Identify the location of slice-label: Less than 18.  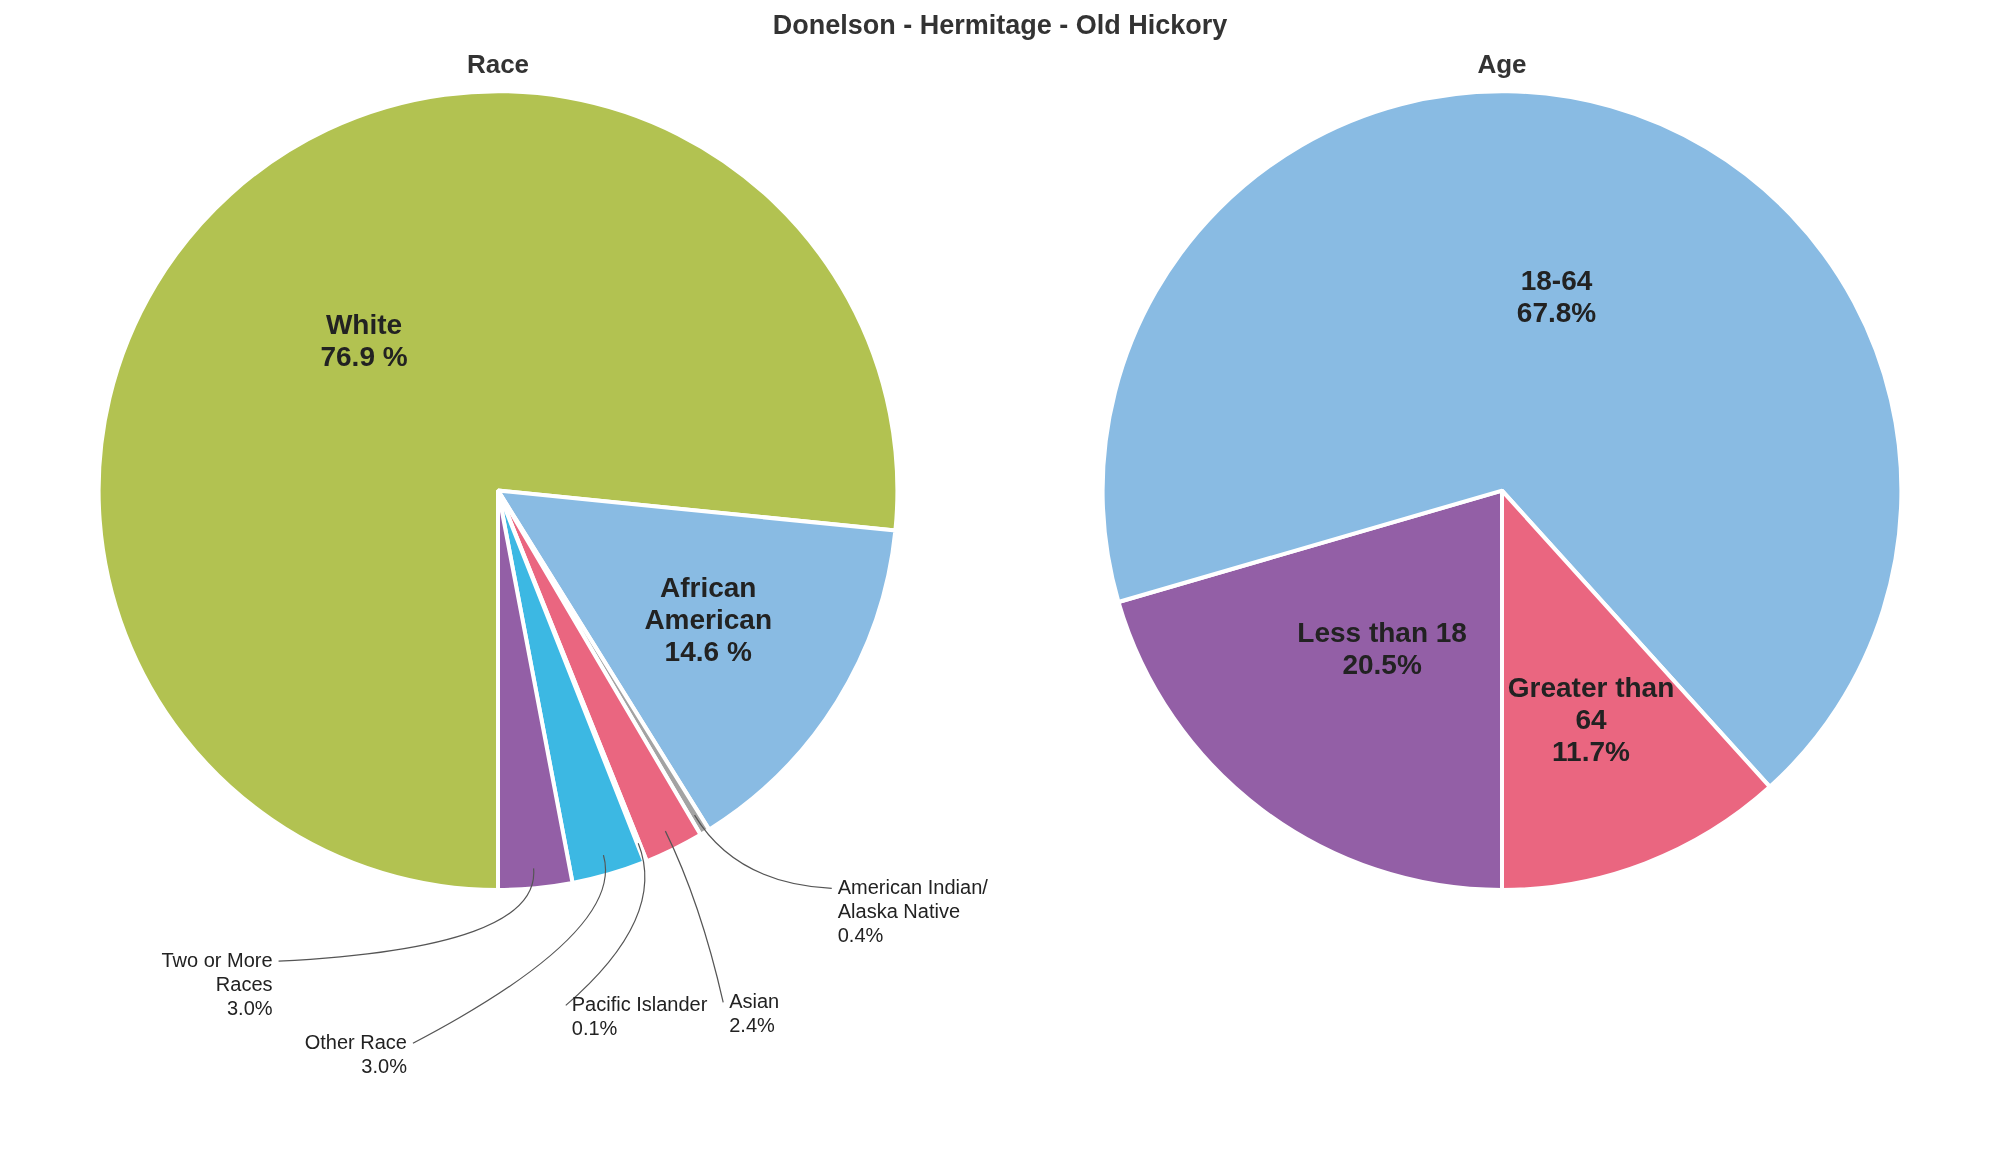
(1382, 633).